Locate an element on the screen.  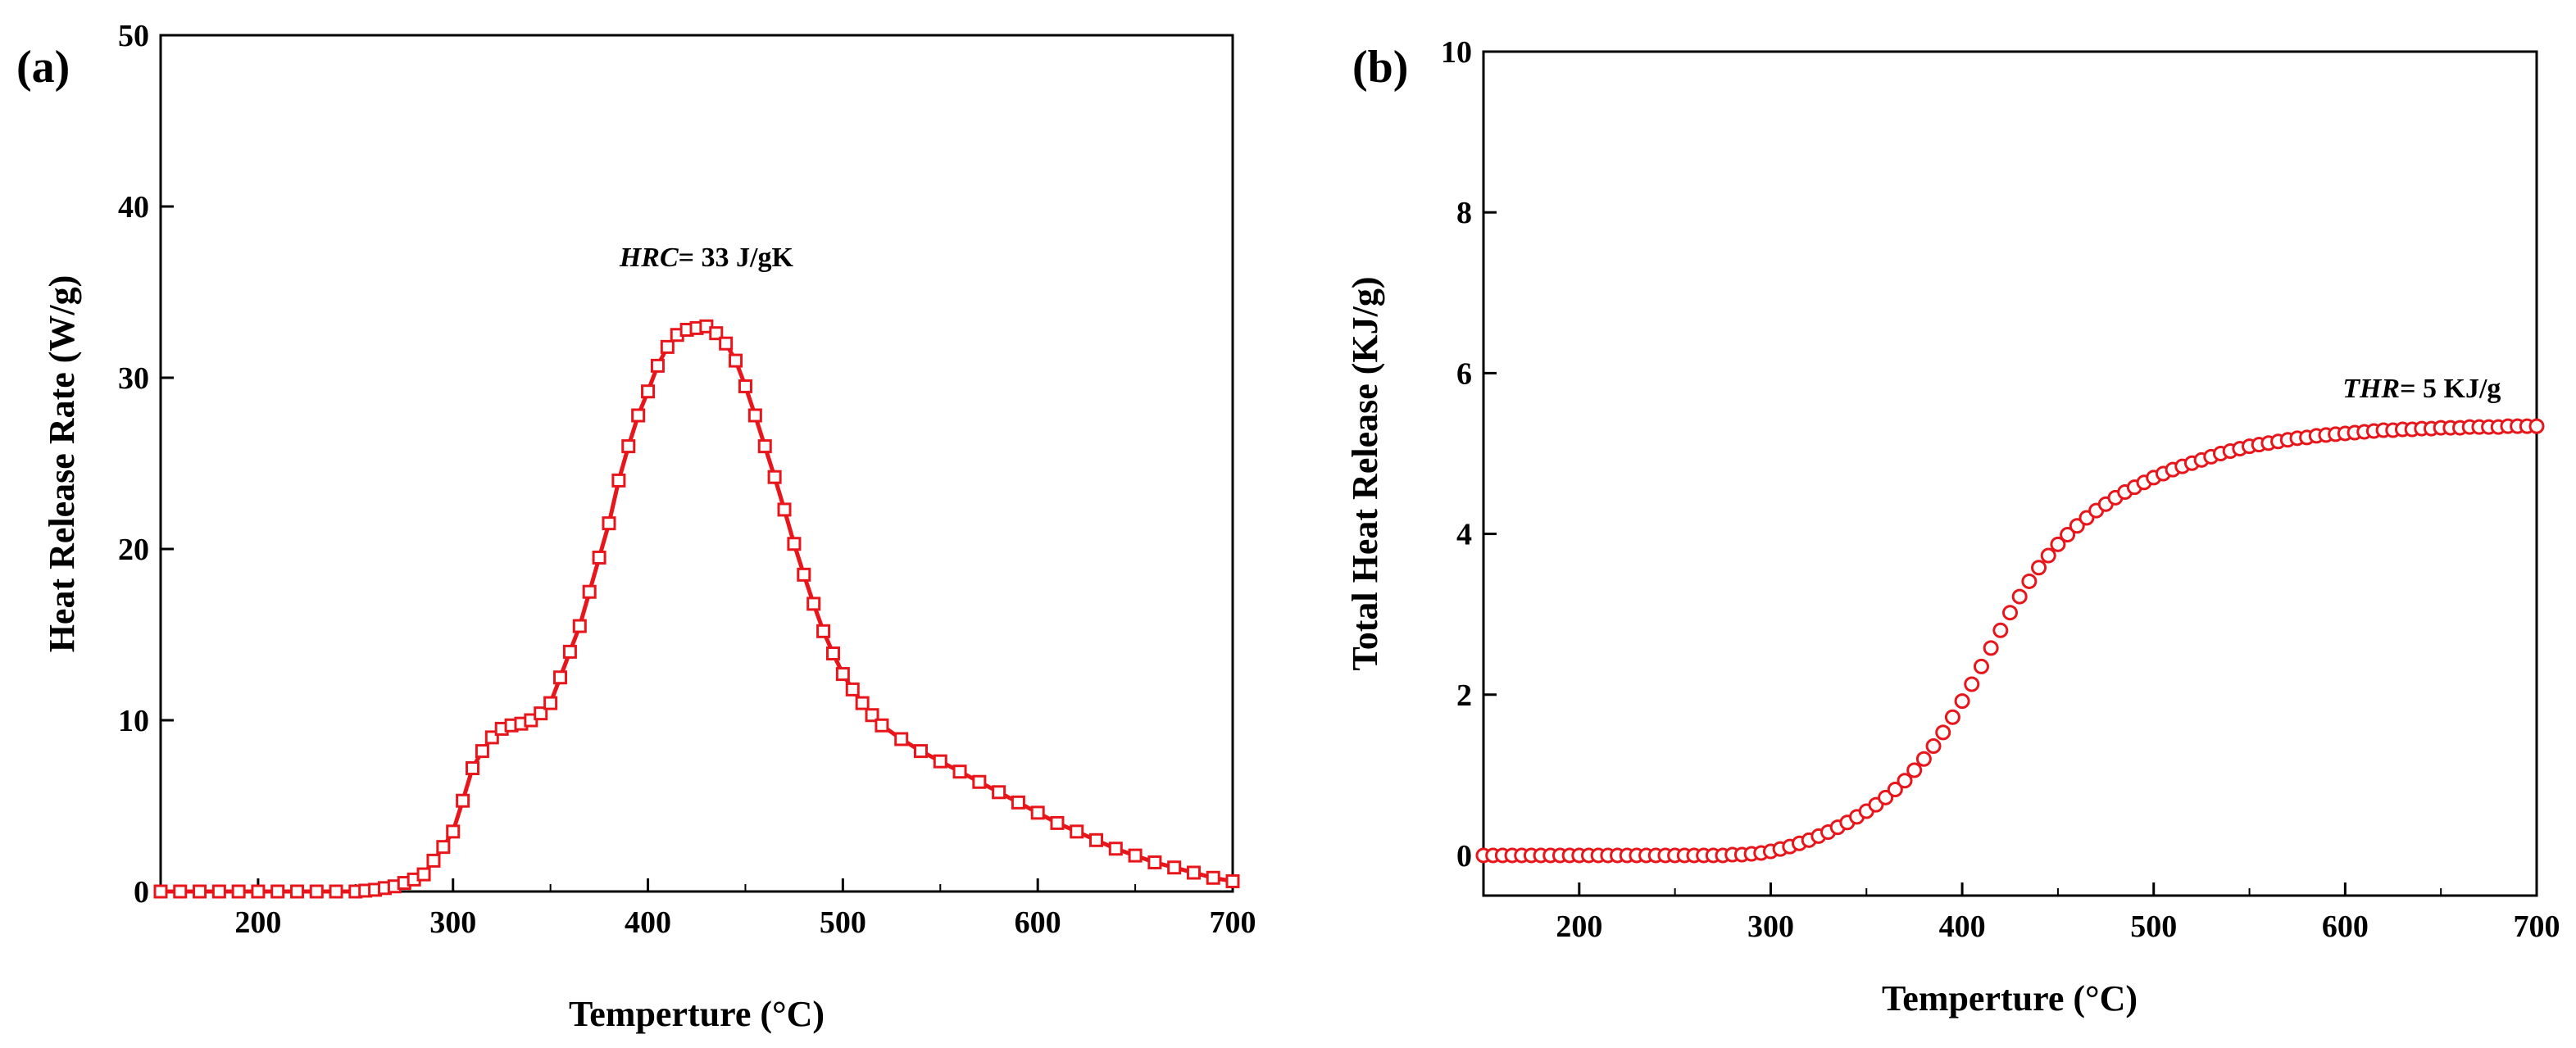
panel-b-label: (b) is located at coordinates (1380, 67).